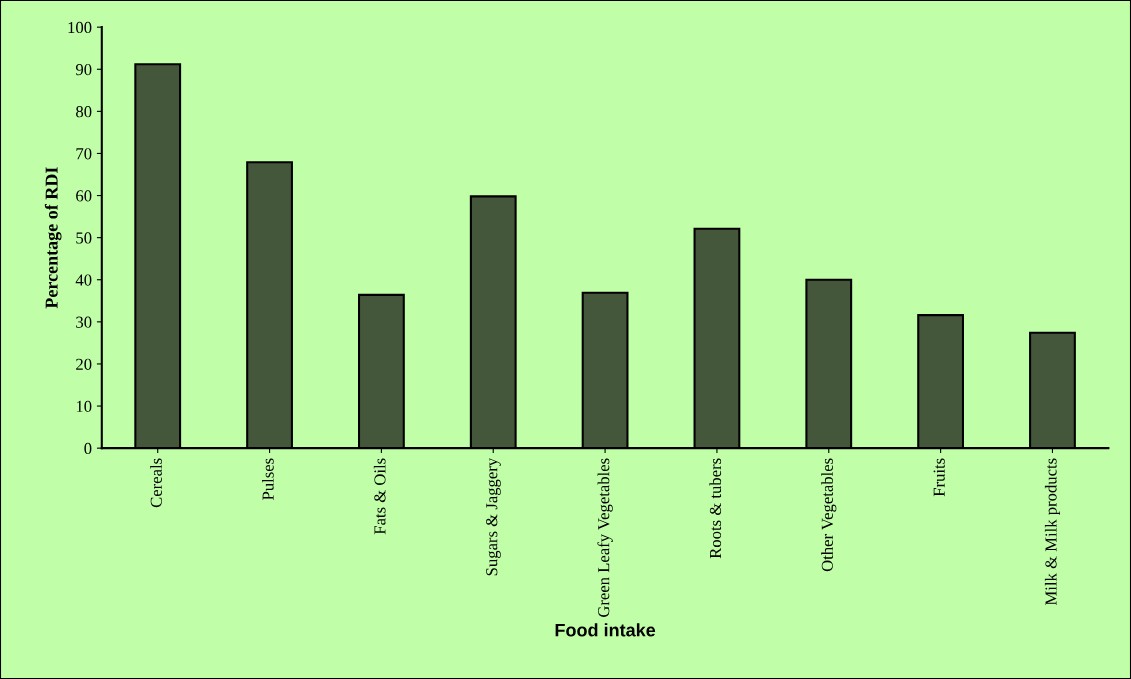 The image size is (1131, 679). I want to click on y-tick-label: 60, so click(84, 196).